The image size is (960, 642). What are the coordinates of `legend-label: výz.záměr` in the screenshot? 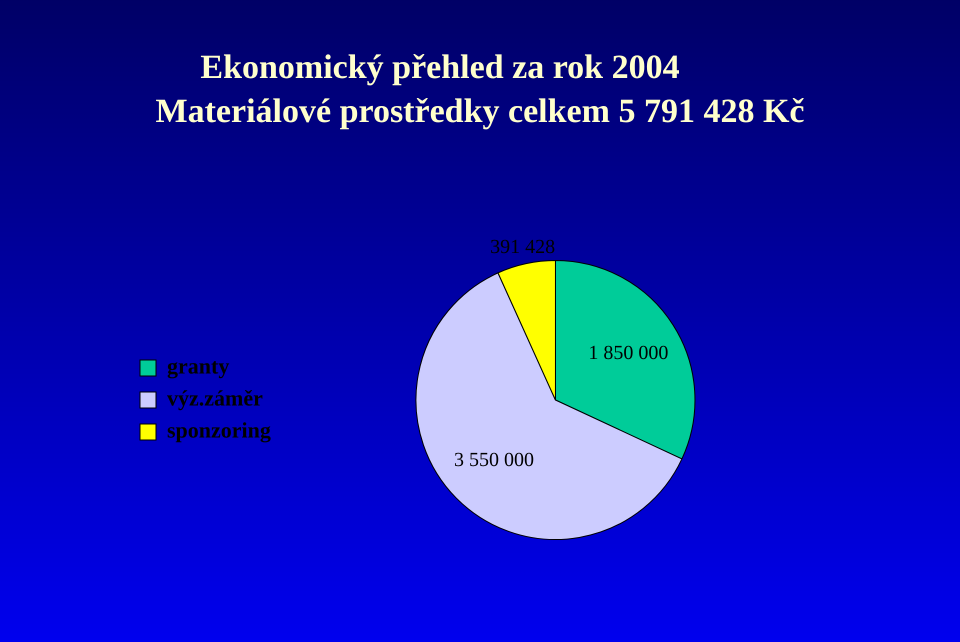 It's located at (215, 398).